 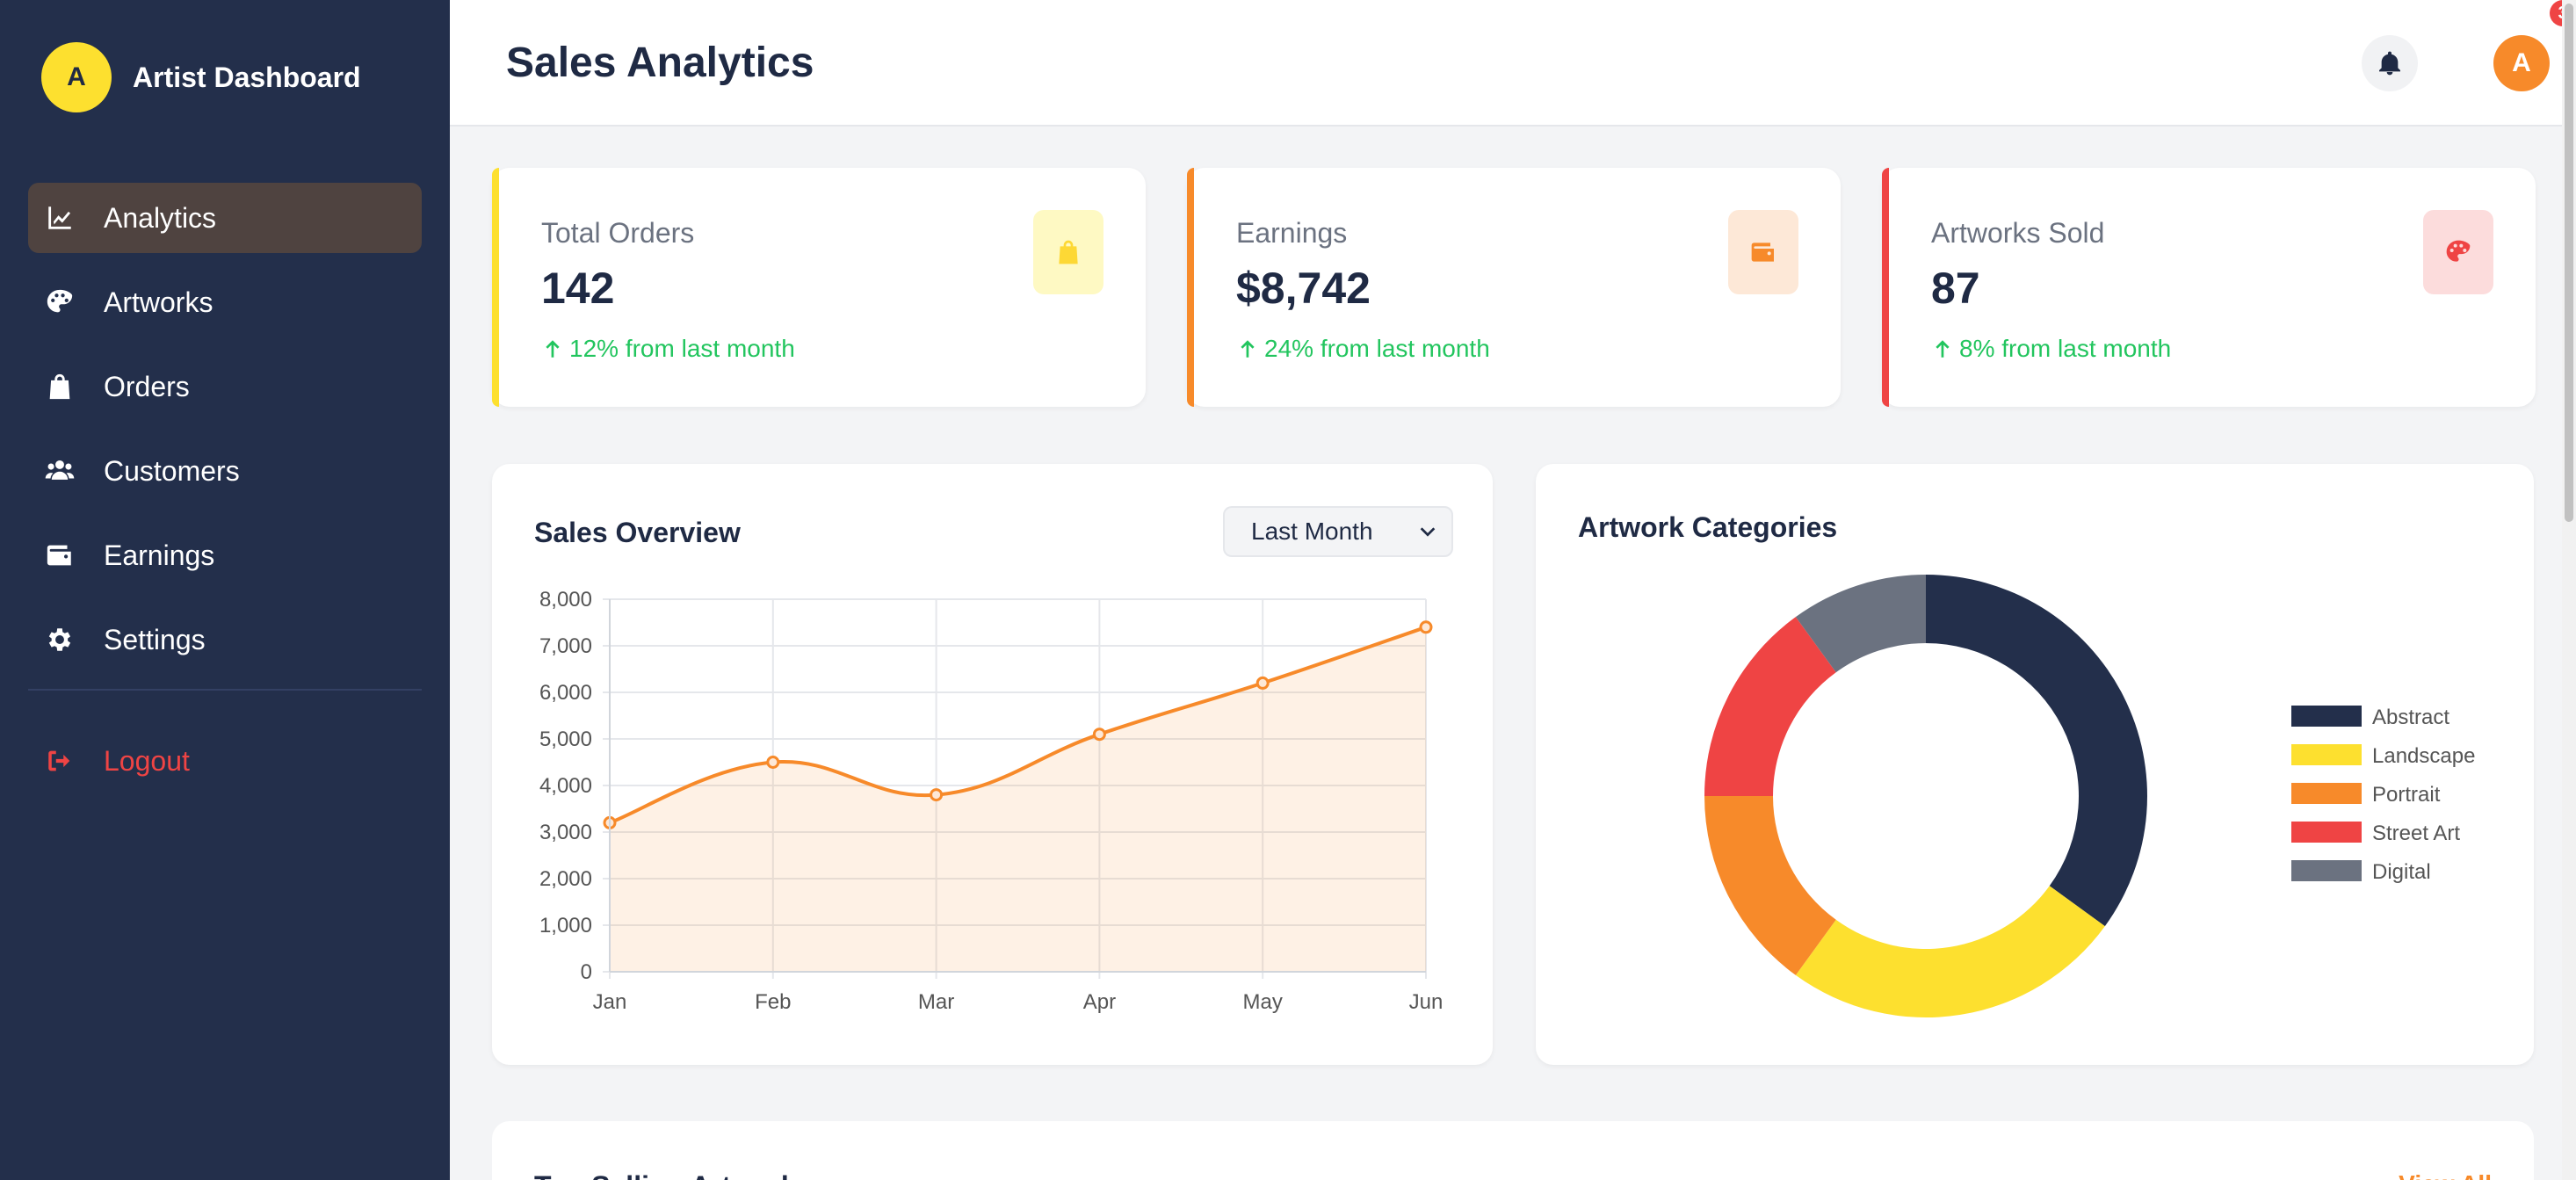 What do you see at coordinates (660, 63) in the screenshot?
I see `page-title: Sales Analytics` at bounding box center [660, 63].